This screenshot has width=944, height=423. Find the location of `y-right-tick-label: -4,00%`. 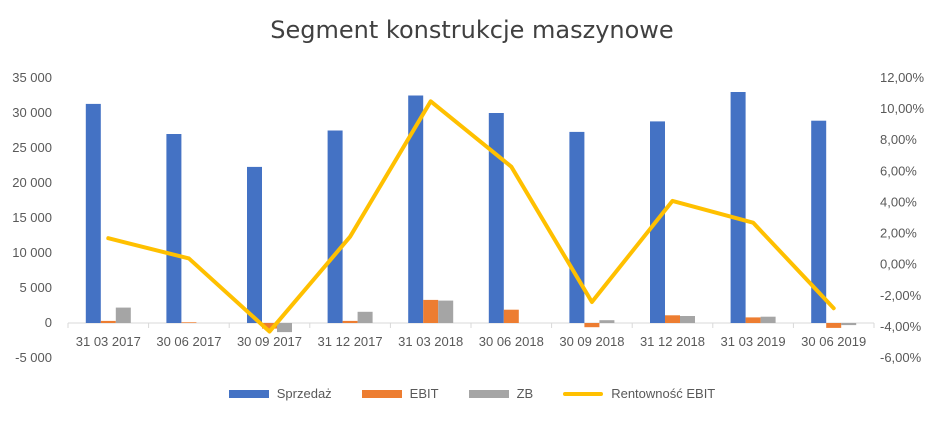

y-right-tick-label: -4,00% is located at coordinates (901, 326).